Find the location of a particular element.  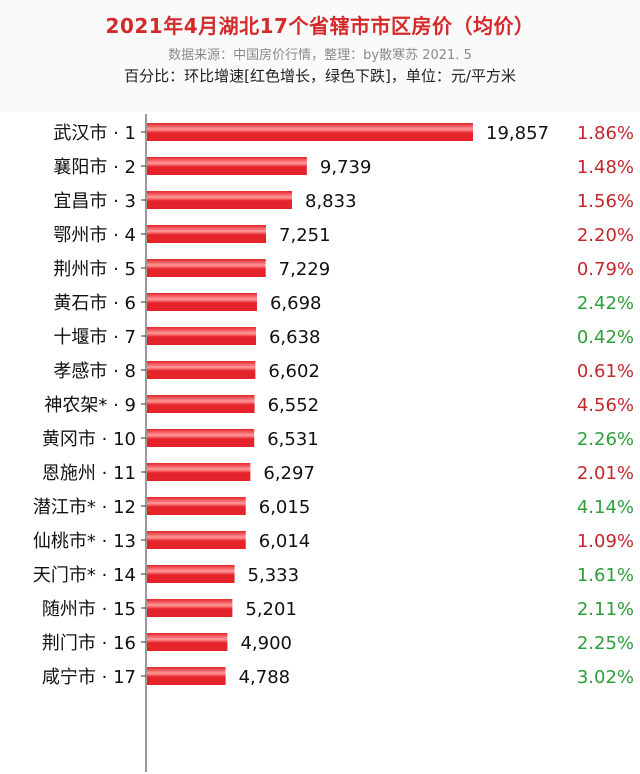

mom-change-label: 2.20% is located at coordinates (605, 235).